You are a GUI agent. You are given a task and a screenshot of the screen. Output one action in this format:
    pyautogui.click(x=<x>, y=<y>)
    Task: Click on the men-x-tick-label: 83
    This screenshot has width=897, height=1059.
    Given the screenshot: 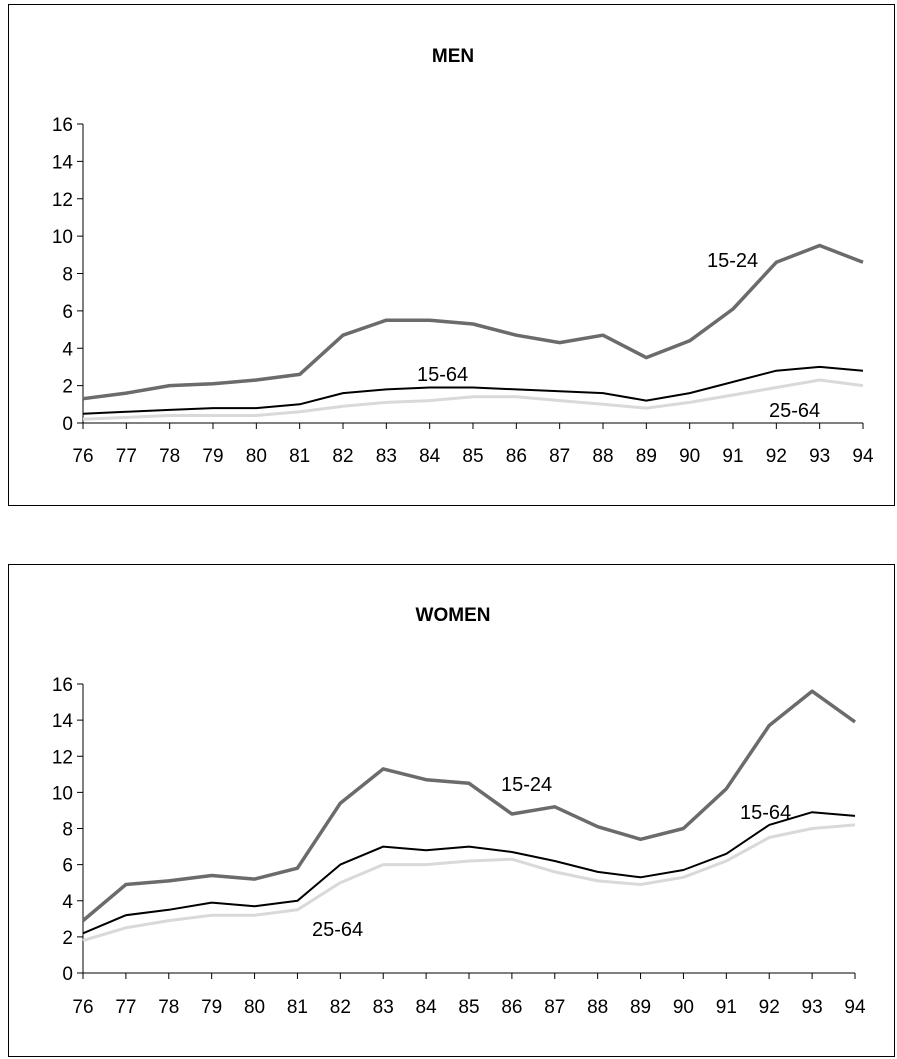 What is the action you would take?
    pyautogui.click(x=386, y=456)
    